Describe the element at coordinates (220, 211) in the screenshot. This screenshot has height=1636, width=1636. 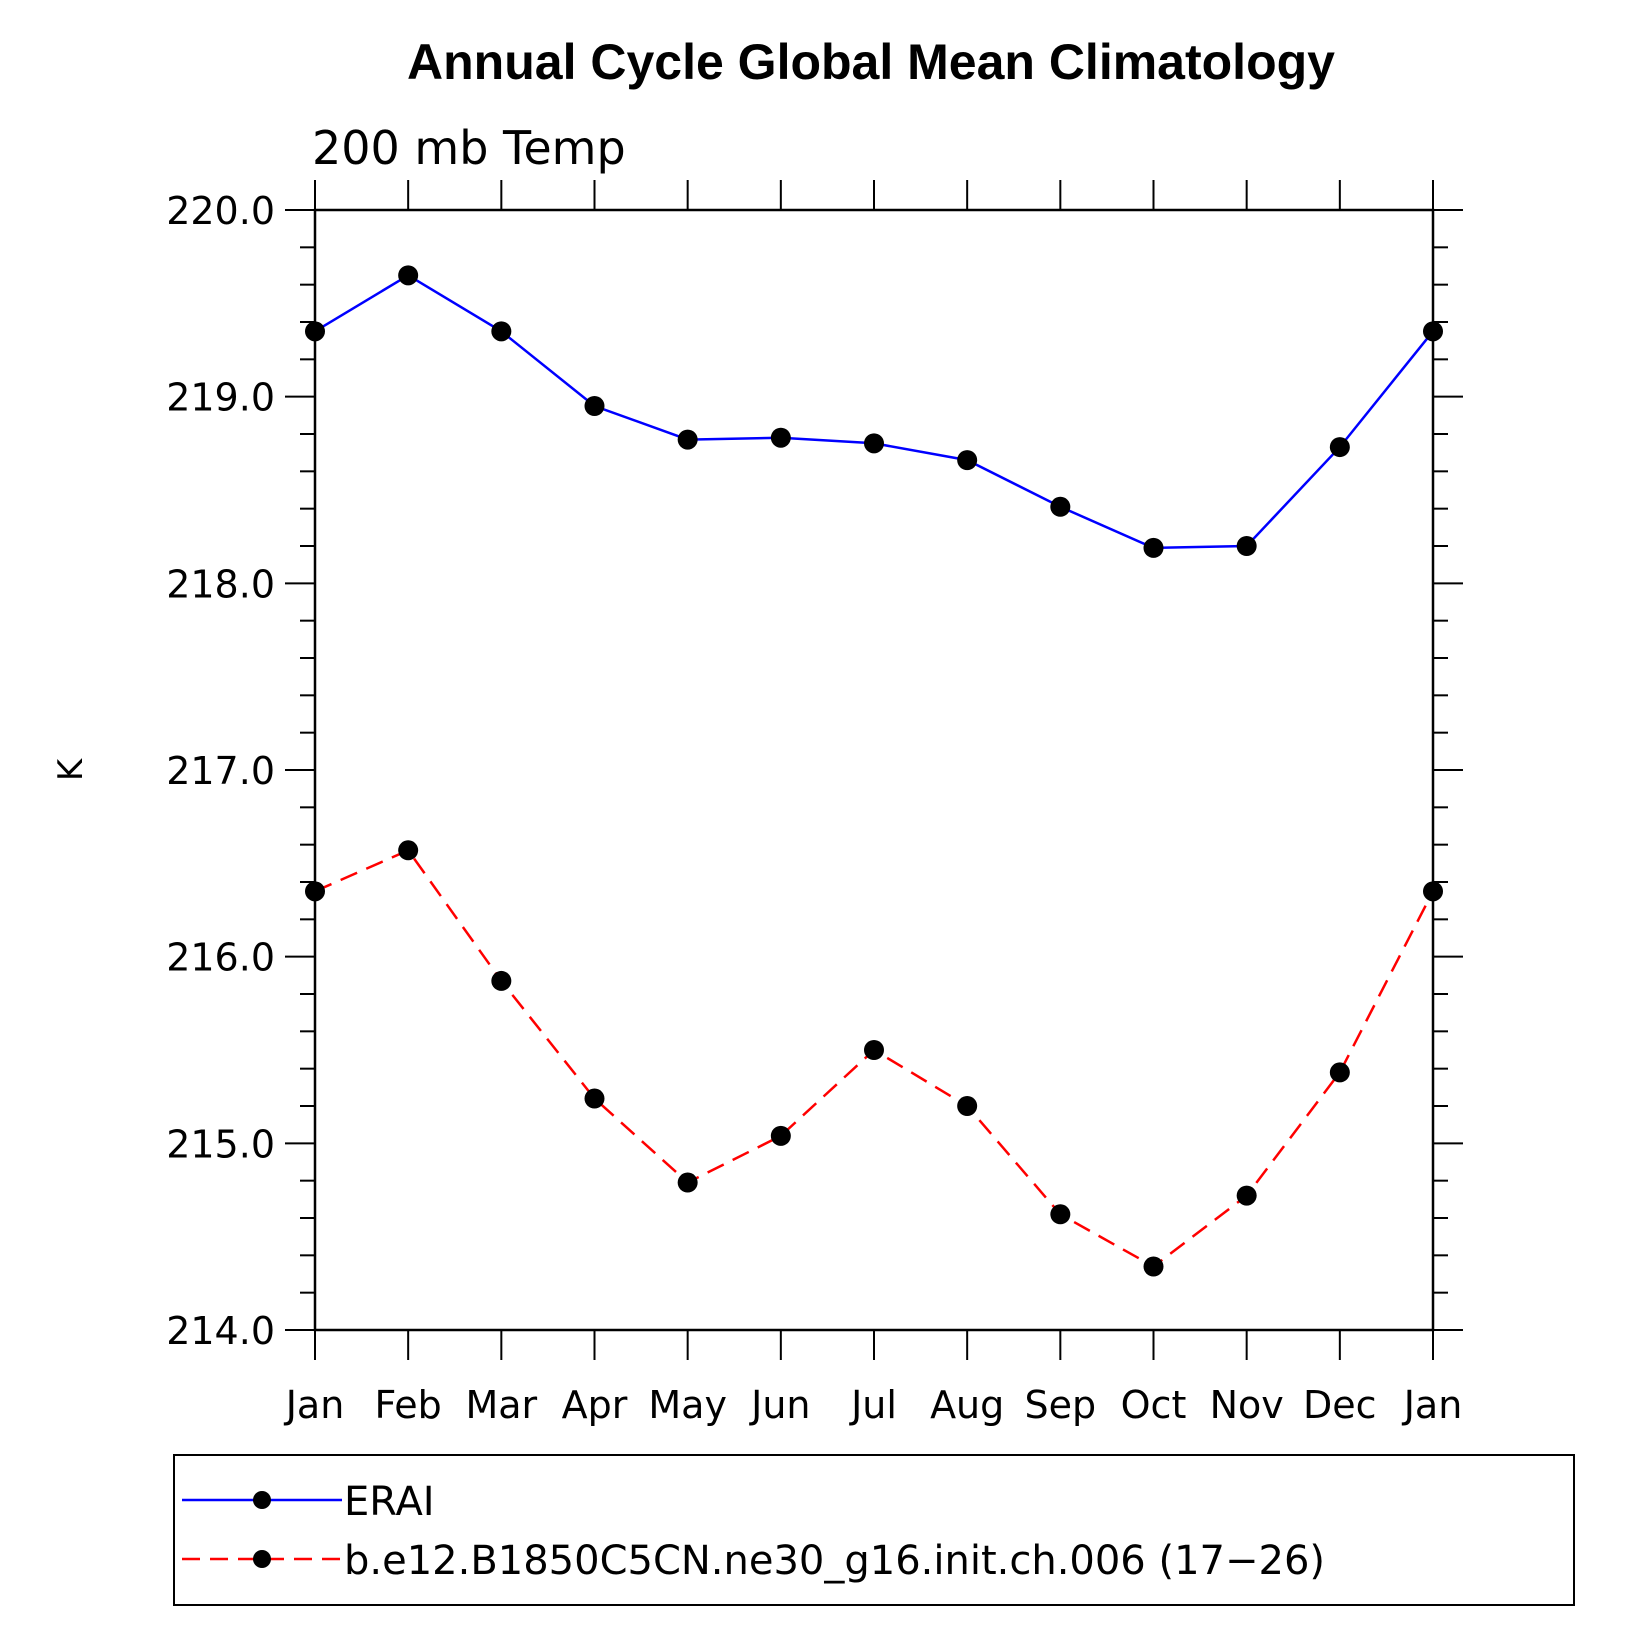
I see `y-tick-label: 220.0` at that location.